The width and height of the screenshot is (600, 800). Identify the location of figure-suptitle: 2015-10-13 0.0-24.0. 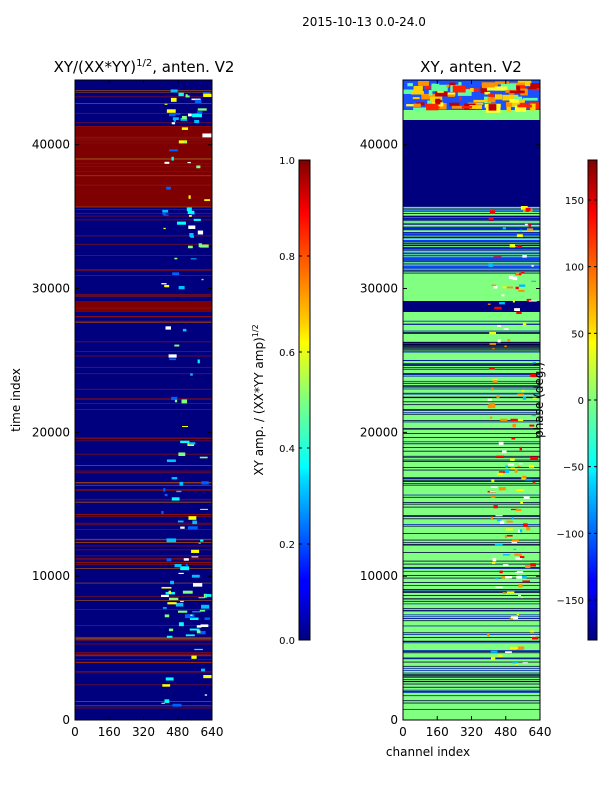
(364, 22).